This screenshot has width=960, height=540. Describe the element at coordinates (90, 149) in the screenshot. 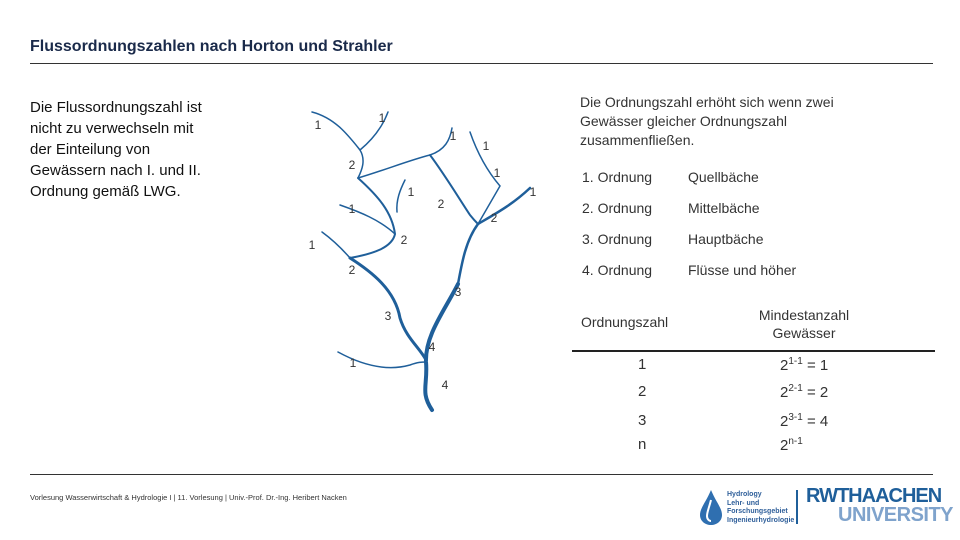

I see `intro-line: der Einteilung von` at that location.